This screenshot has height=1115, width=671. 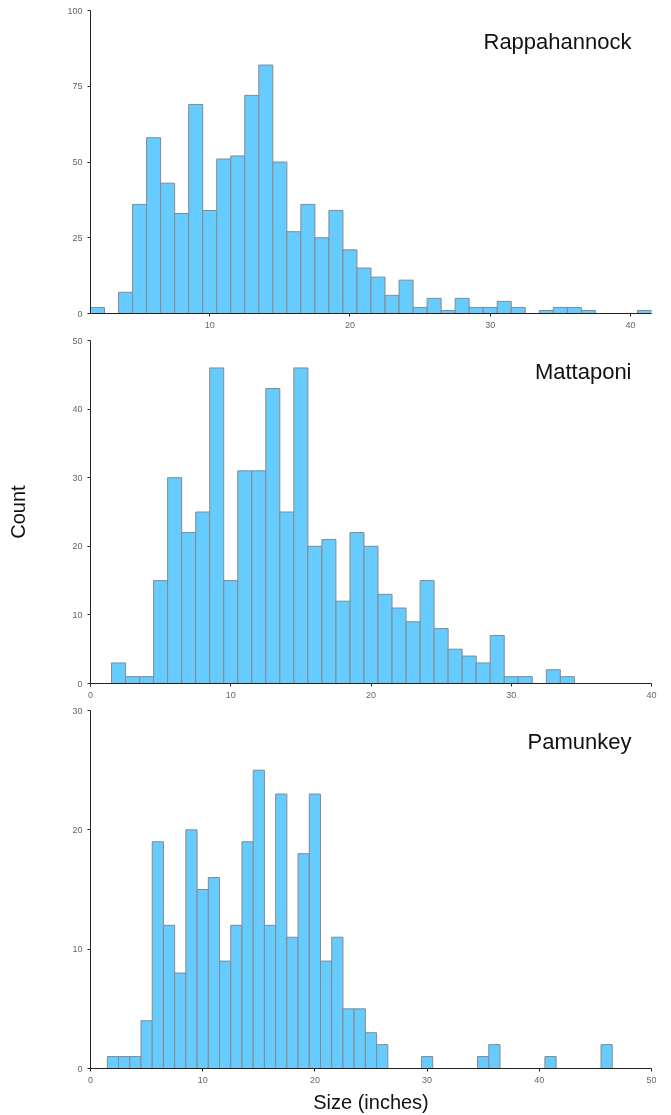 I want to click on y-tick-label: 100, so click(x=75, y=10).